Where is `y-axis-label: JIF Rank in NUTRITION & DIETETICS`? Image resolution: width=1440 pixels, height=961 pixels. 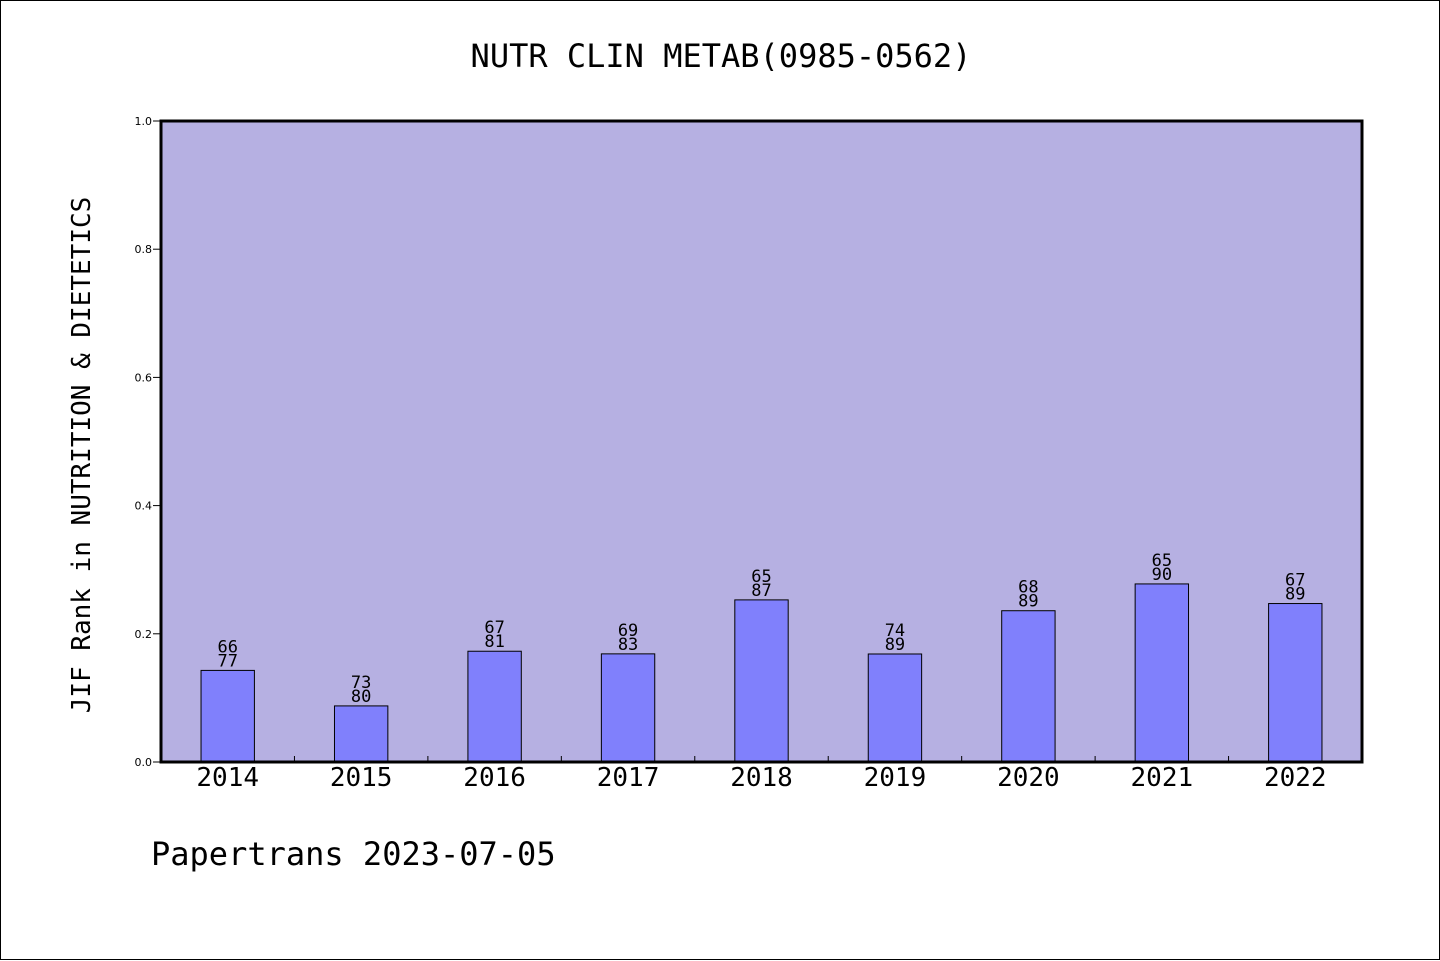 y-axis-label: JIF Rank in NUTRITION & DIETETICS is located at coordinates (82, 455).